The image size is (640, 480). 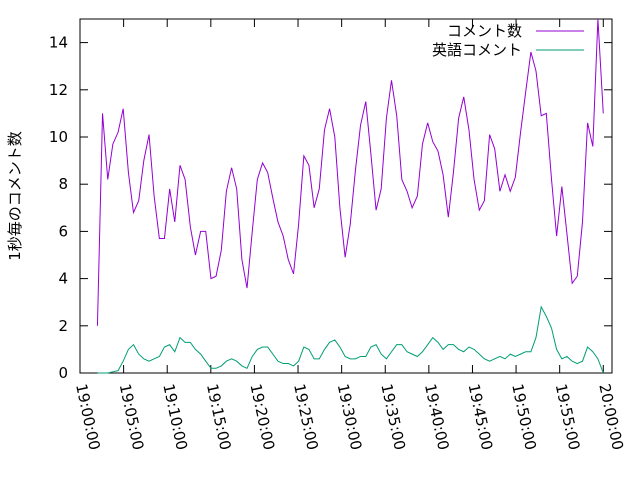 I want to click on x-tick-label: 19:05:00, so click(x=132, y=417).